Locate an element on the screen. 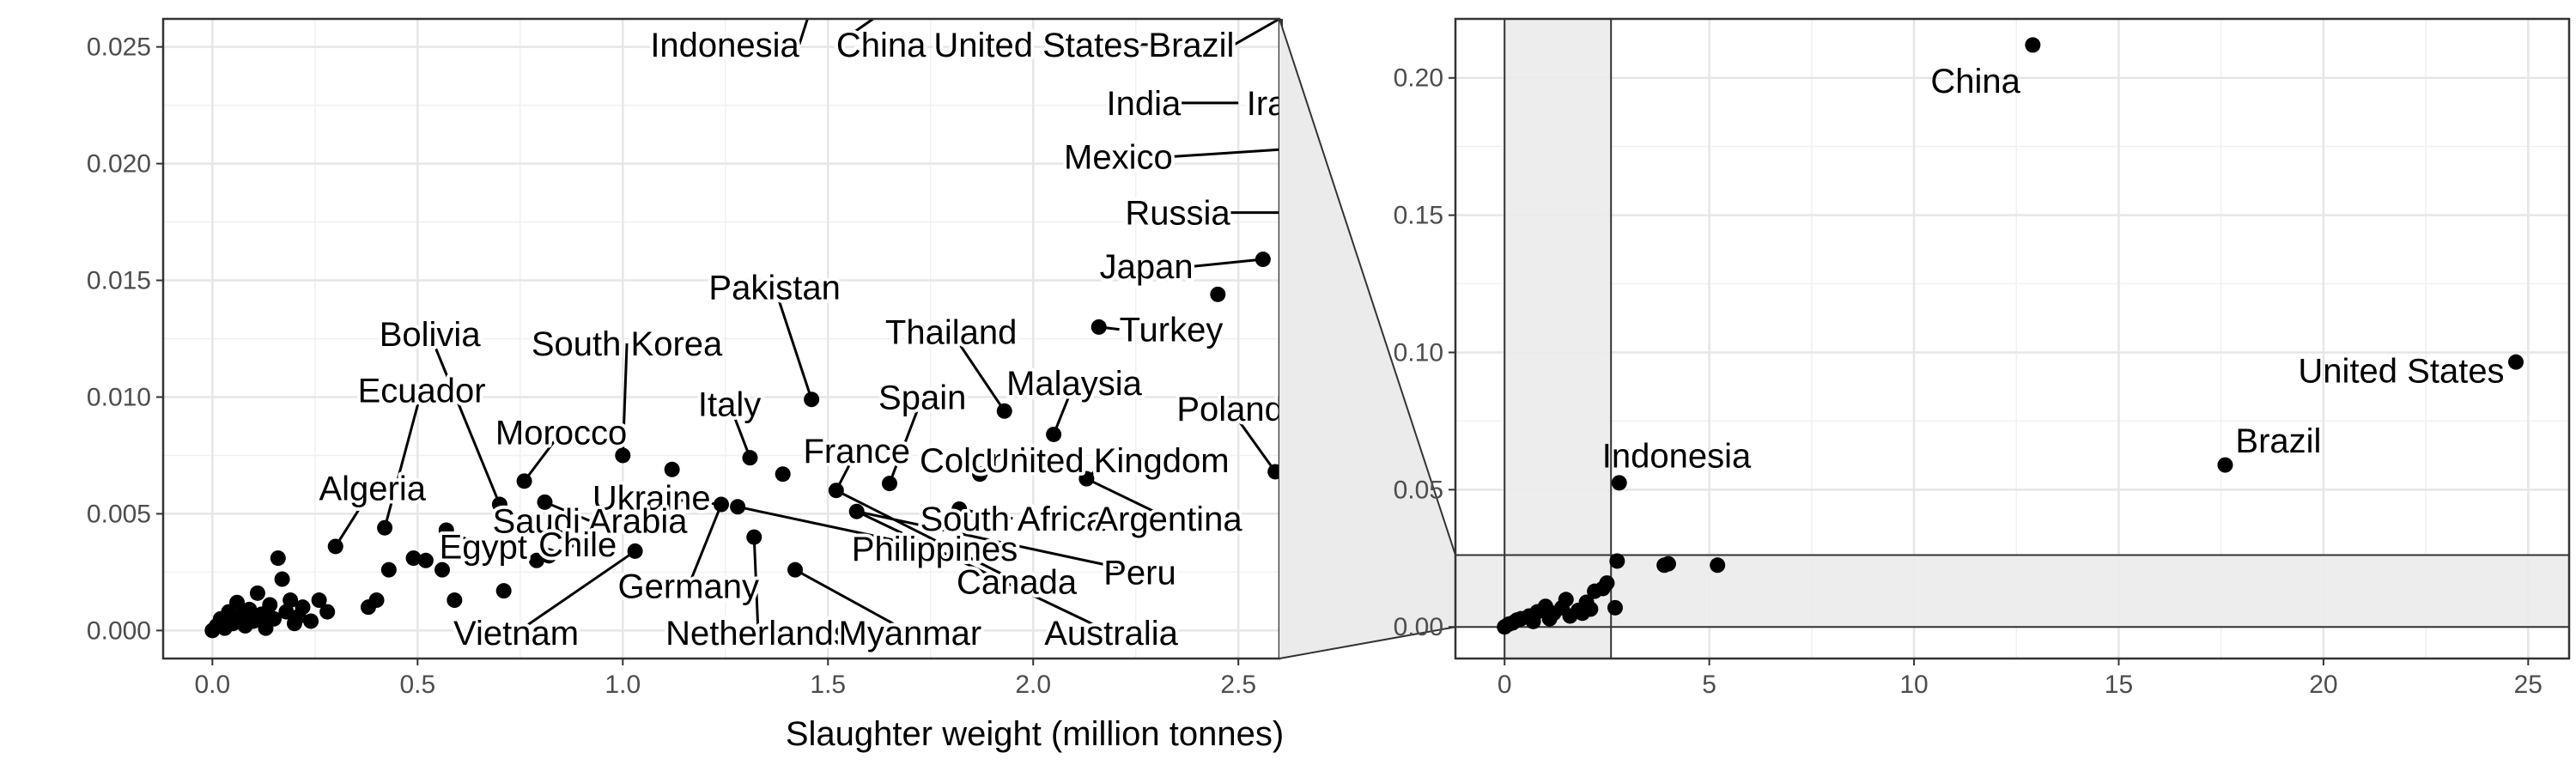 Image resolution: width=2576 pixels, height=777 pixels. country-label: Canada is located at coordinates (1017, 582).